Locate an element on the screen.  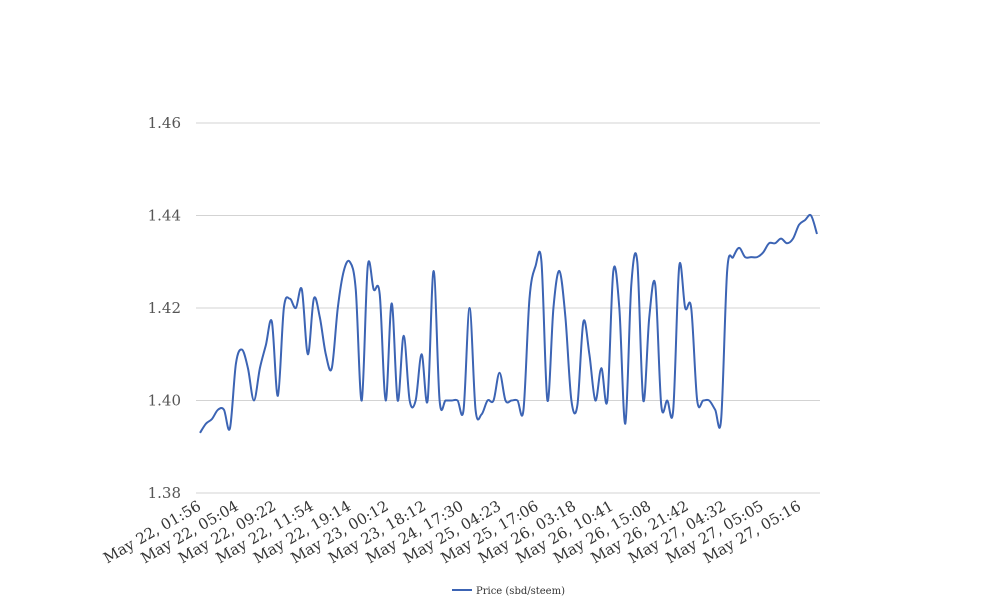
y-tick-label: 1.38 is located at coordinates (164, 493).